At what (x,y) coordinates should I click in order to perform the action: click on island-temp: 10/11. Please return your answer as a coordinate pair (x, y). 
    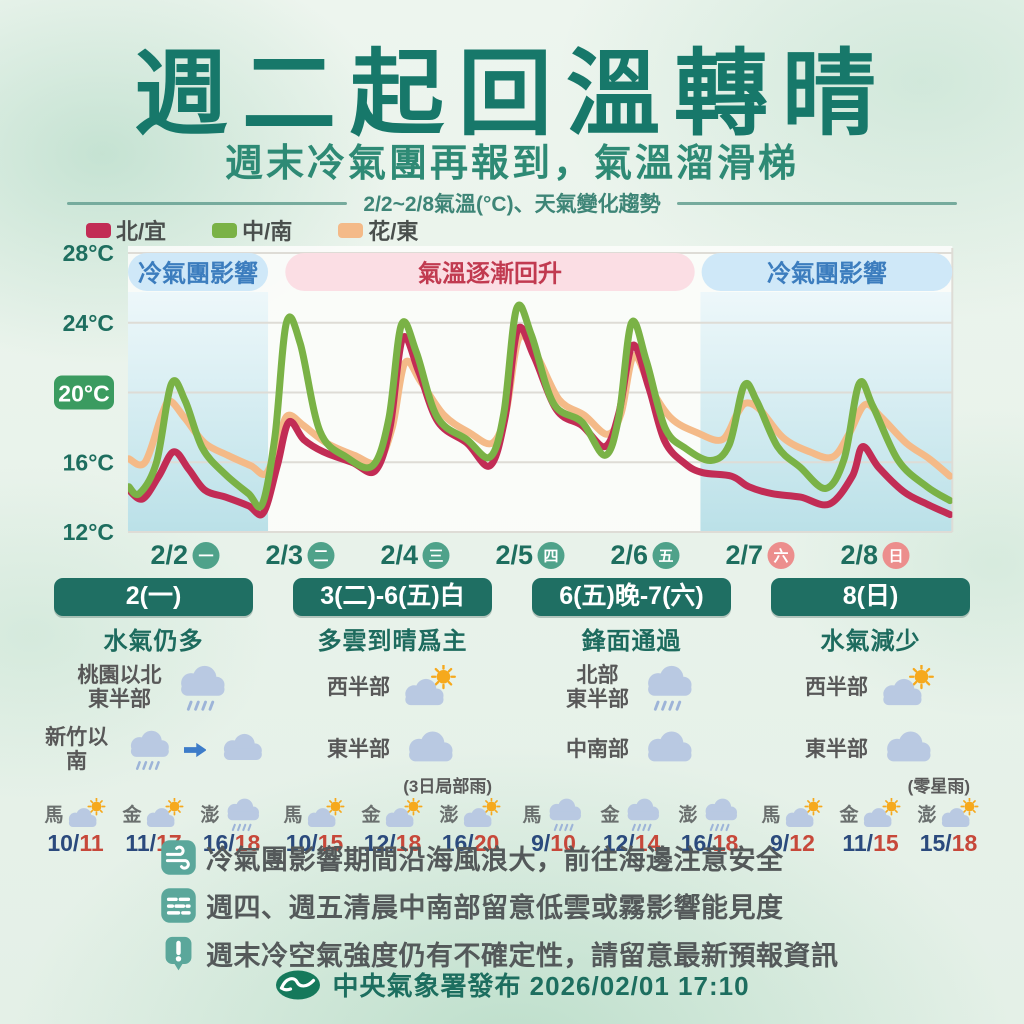
    Looking at the image, I should click on (75, 843).